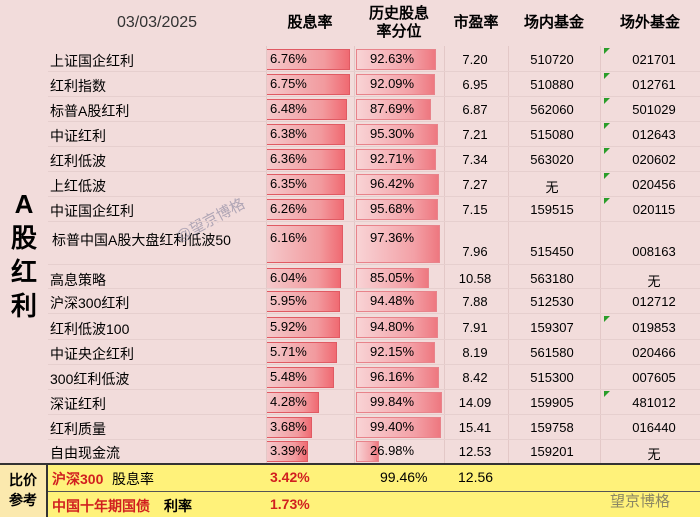 The image size is (700, 517). I want to click on row-name: 上红低波, so click(78, 186).